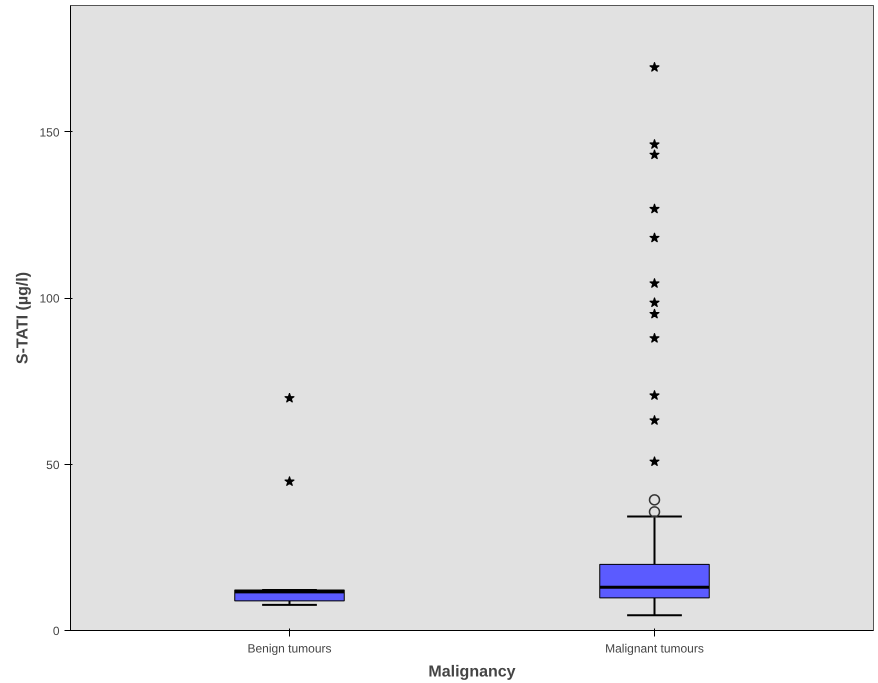 Image resolution: width=878 pixels, height=683 pixels. What do you see at coordinates (49, 132) in the screenshot?
I see `y-tick-label: 150` at bounding box center [49, 132].